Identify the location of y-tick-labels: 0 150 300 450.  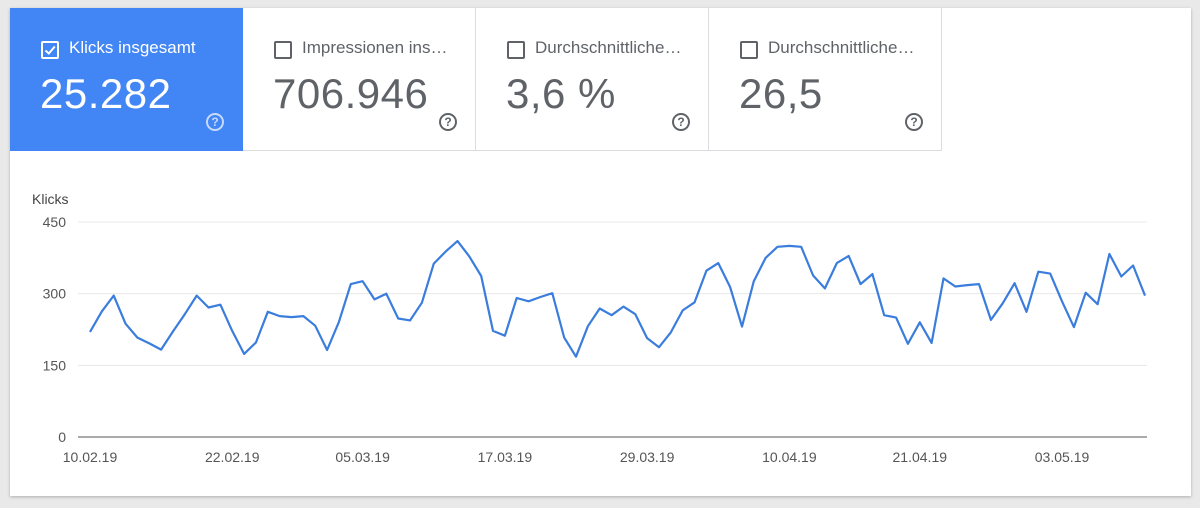
(55, 329).